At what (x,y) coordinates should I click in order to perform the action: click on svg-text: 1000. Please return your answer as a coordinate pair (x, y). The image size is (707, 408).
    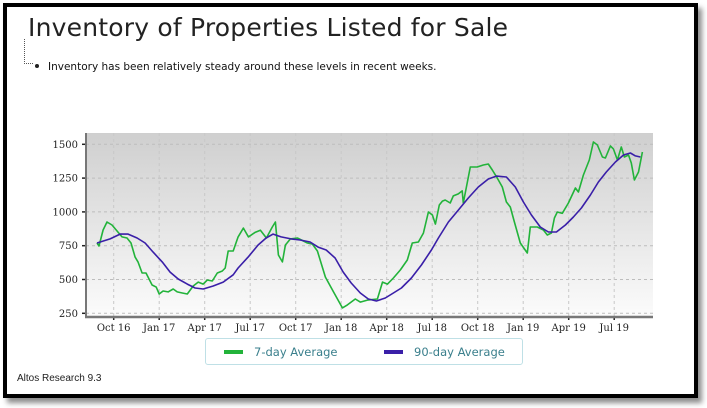
    Looking at the image, I should click on (65, 212).